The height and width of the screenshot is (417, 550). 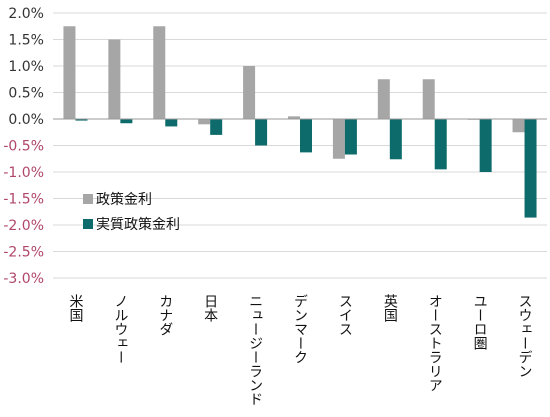 I want to click on y-tick-label: 2.0%, so click(x=26, y=14).